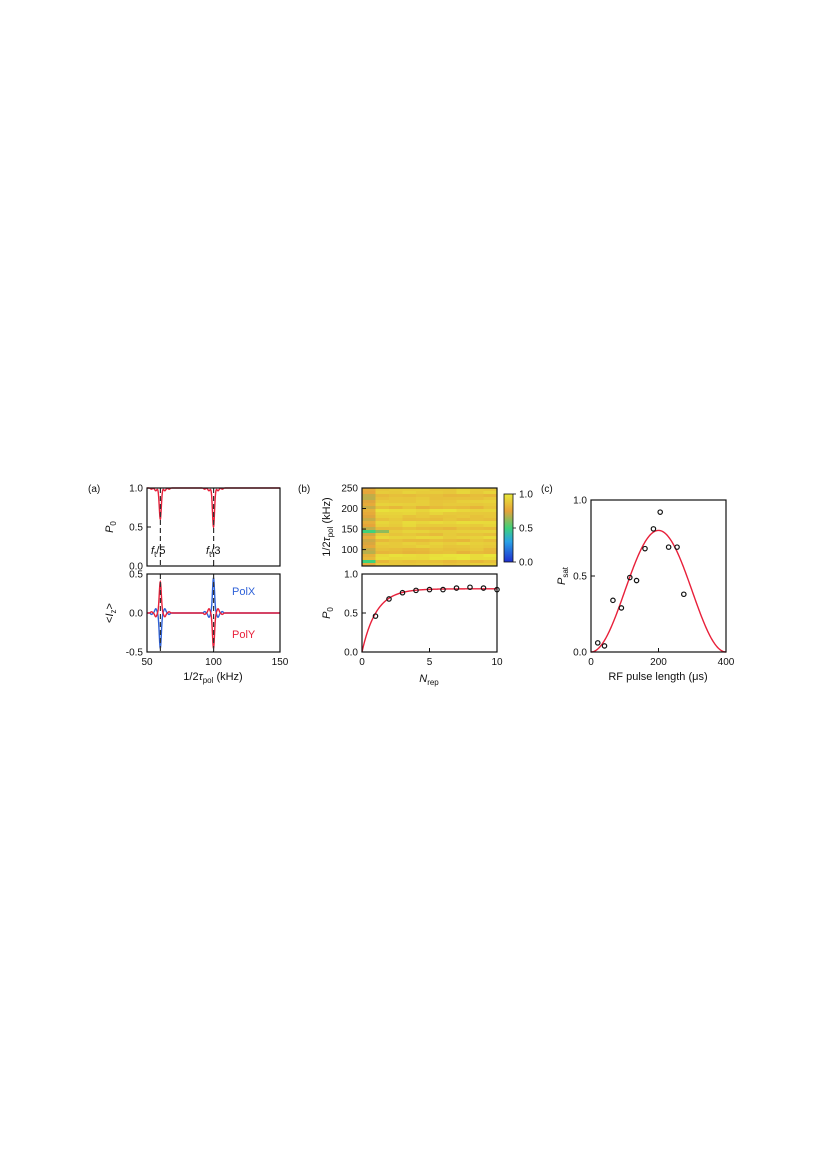  What do you see at coordinates (328, 526) in the screenshot?
I see `b-top-ylabel: 1/2τpol (kHz)` at bounding box center [328, 526].